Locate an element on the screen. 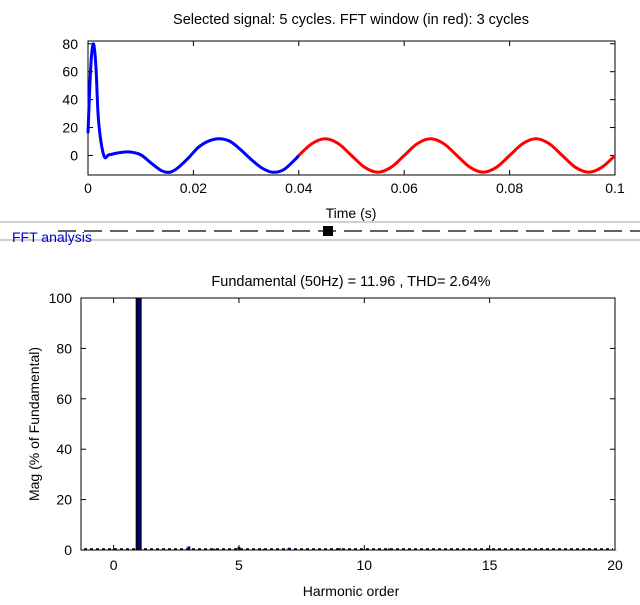  signal-x-tick-label: 0.02 is located at coordinates (193, 188).